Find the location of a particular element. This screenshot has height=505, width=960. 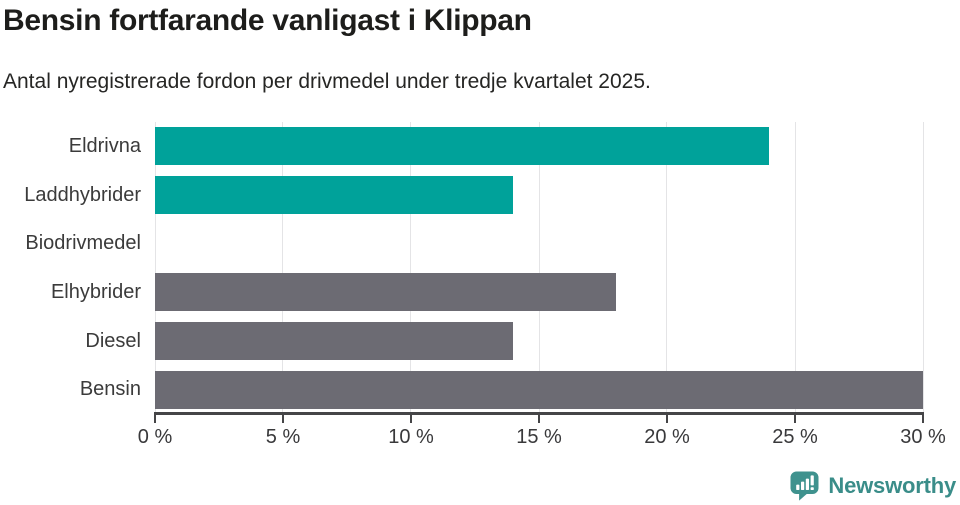

axis-tick-label: 5 % is located at coordinates (283, 437).